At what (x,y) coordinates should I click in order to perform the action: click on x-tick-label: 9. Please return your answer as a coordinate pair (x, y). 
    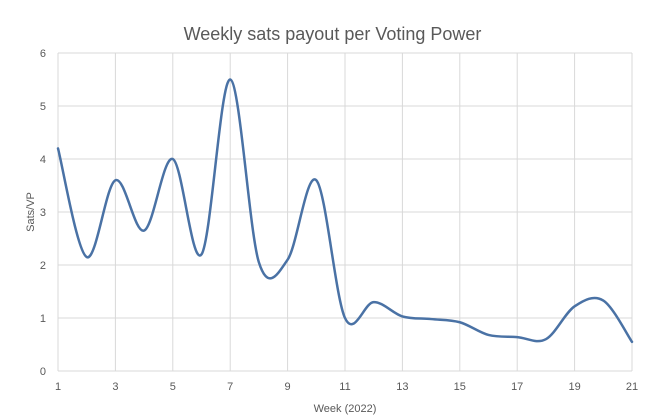
    Looking at the image, I should click on (288, 387).